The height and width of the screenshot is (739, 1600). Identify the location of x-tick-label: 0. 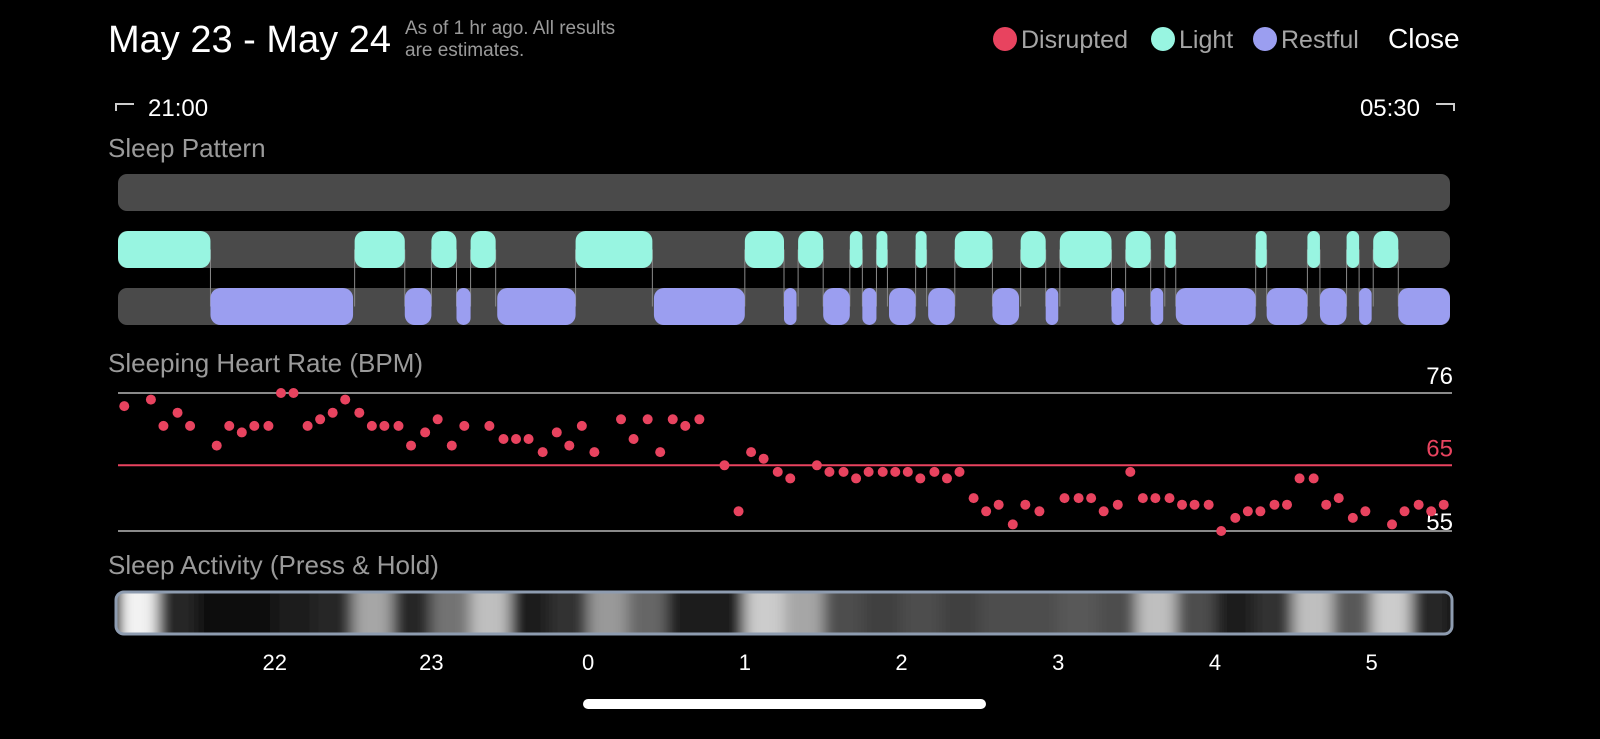
(588, 662).